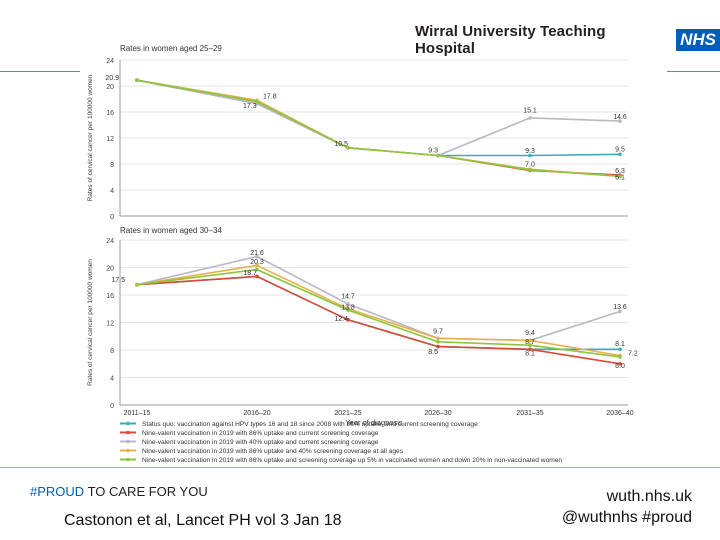 Image resolution: width=720 pixels, height=540 pixels. What do you see at coordinates (347, 413) in the screenshot?
I see `x-tick-label: 2021–25` at bounding box center [347, 413].